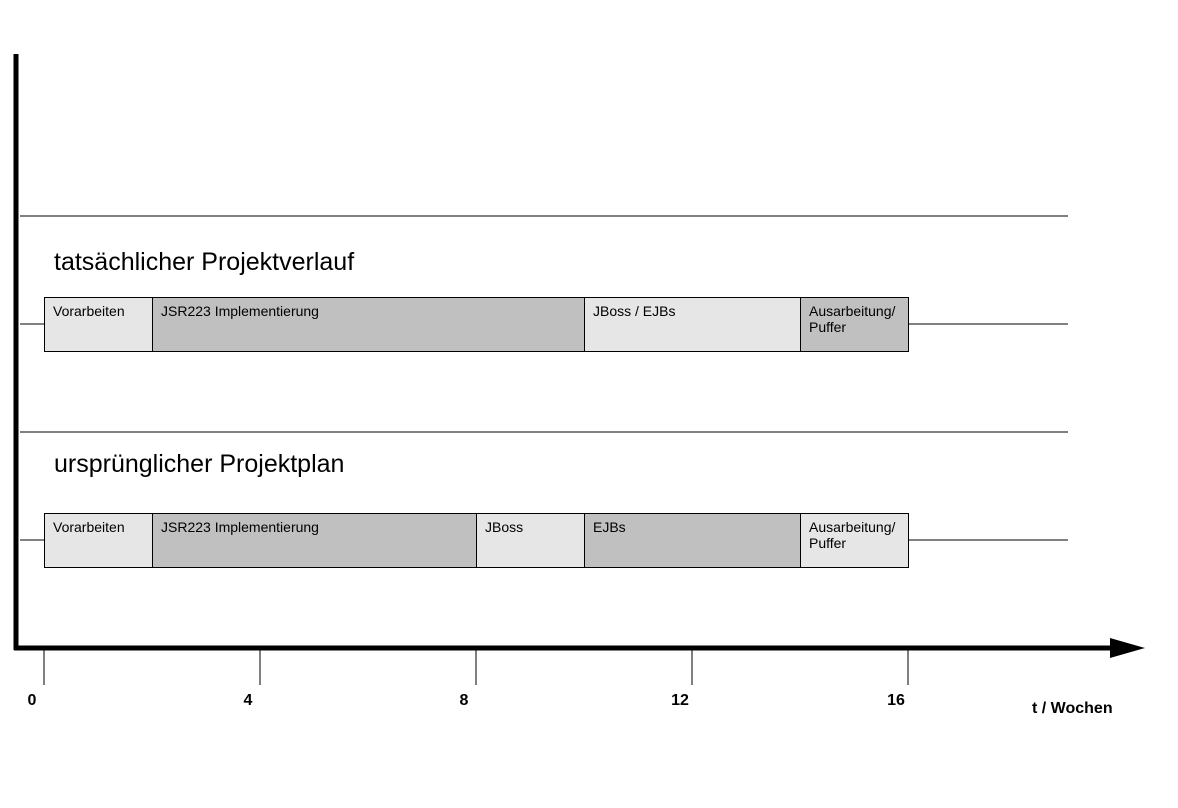 The width and height of the screenshot is (1178, 808). What do you see at coordinates (634, 311) in the screenshot?
I see `task-label: JBoss / EJBs` at bounding box center [634, 311].